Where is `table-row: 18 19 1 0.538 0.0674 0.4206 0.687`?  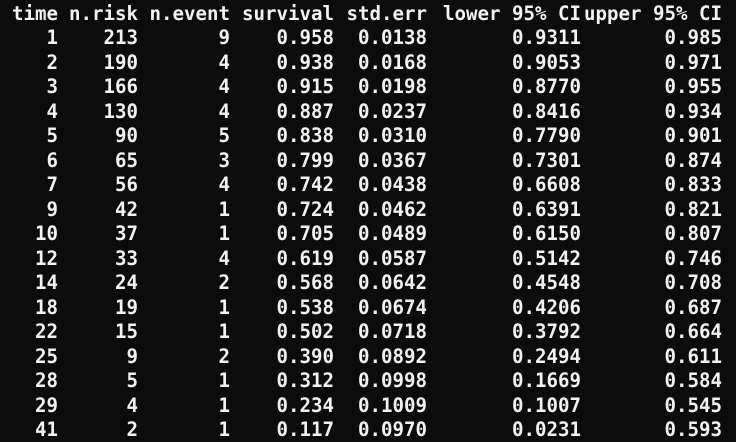 table-row: 18 19 1 0.538 0.0674 0.4206 0.687 is located at coordinates (368, 308).